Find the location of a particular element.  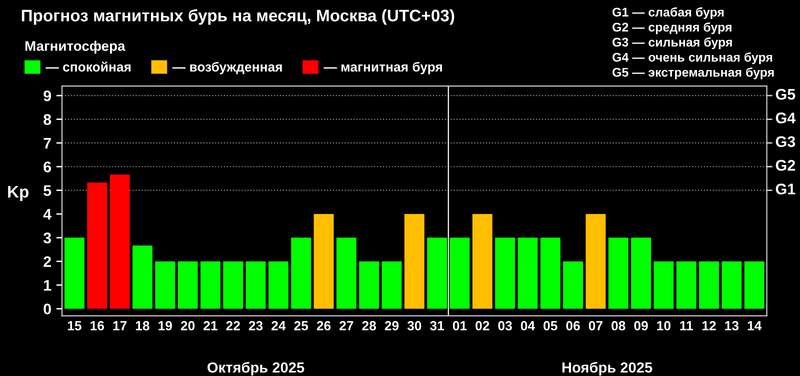

x-tick-label: 25 is located at coordinates (301, 325).